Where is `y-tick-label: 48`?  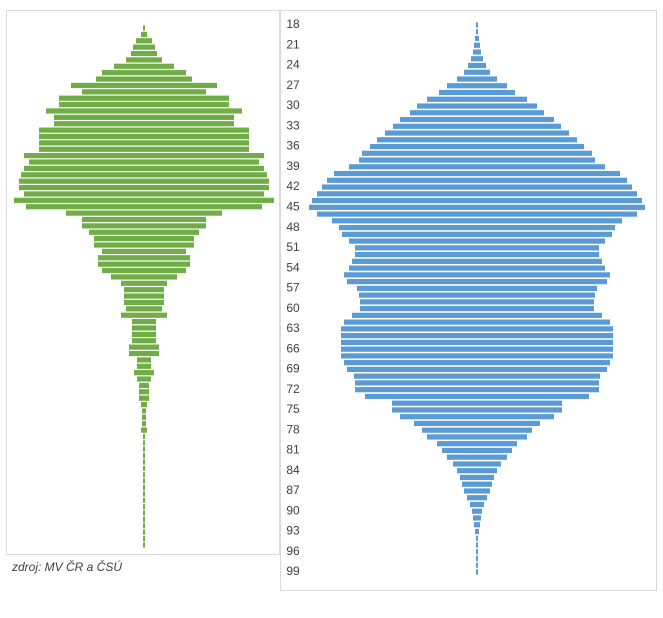
y-tick-label: 48 is located at coordinates (293, 227).